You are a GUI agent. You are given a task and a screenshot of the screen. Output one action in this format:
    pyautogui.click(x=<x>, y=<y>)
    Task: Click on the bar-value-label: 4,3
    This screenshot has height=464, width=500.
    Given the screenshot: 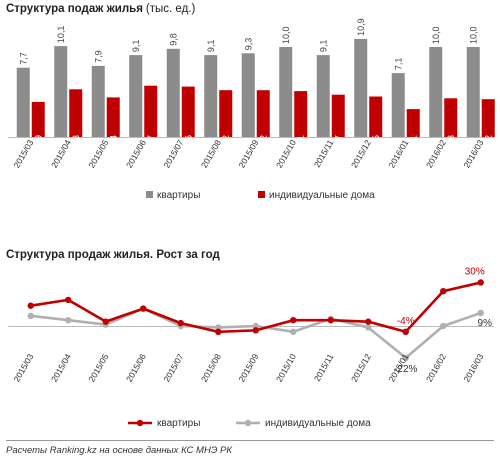 What is the action you would take?
    pyautogui.click(x=451, y=141)
    